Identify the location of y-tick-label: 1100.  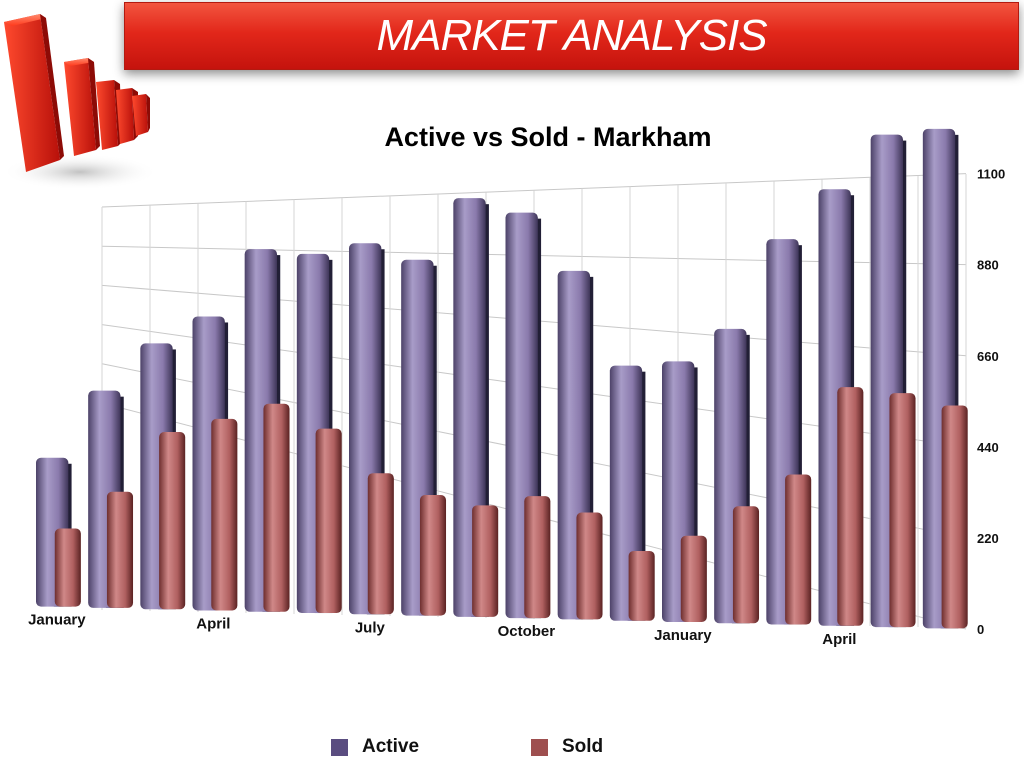
(991, 174).